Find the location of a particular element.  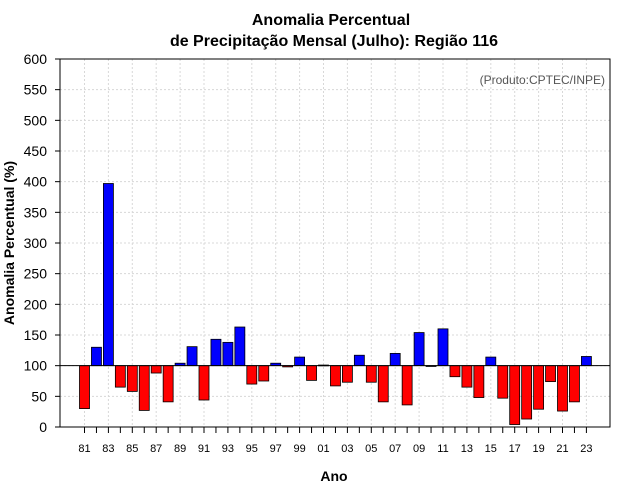

x-axis-label: Ano is located at coordinates (333, 476).